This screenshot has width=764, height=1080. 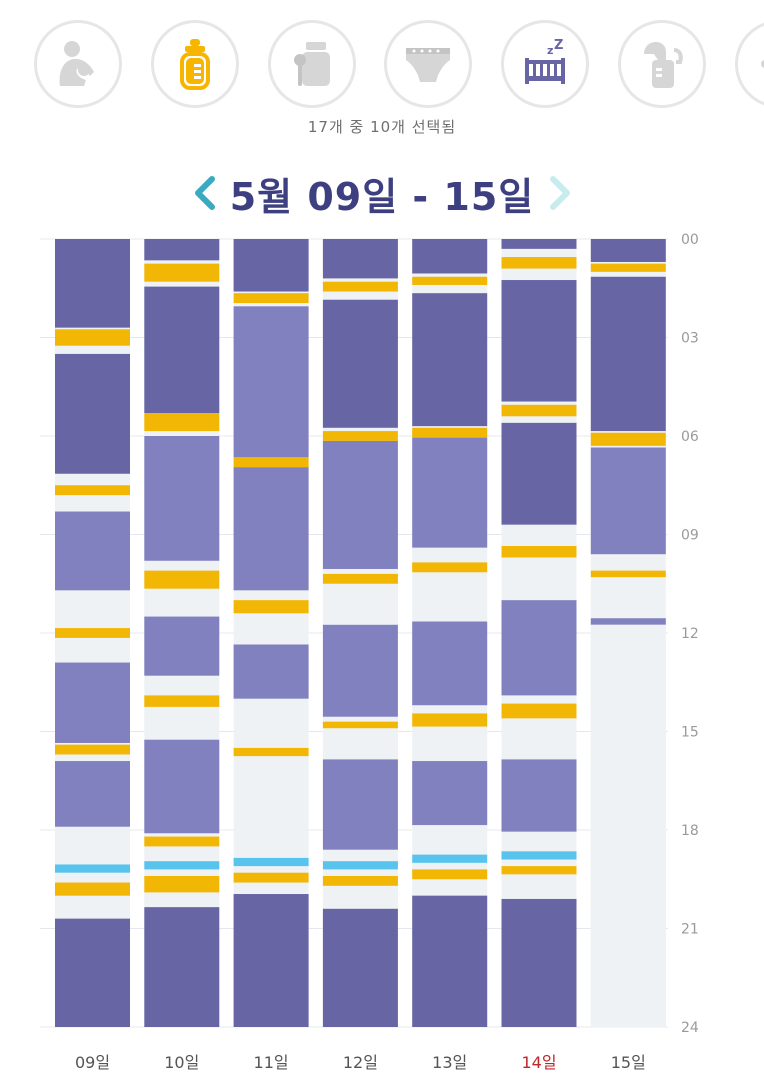 What do you see at coordinates (538, 1062) in the screenshot?
I see `day-label: 14일` at bounding box center [538, 1062].